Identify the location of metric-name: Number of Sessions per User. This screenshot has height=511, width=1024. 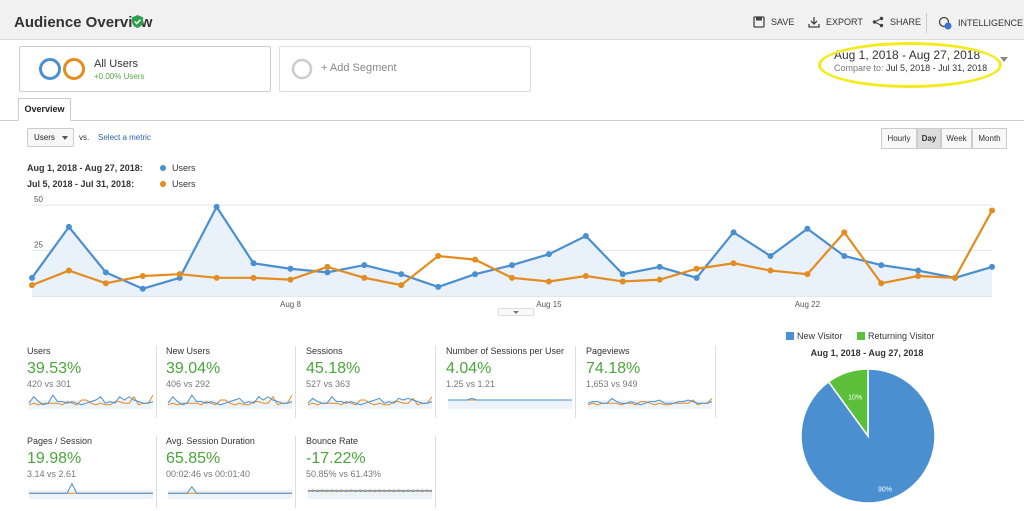
(505, 351).